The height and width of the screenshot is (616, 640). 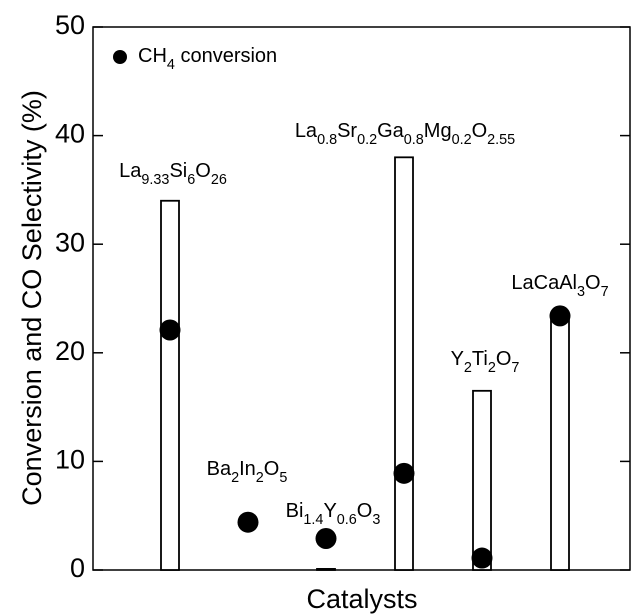 I want to click on x-axis-label: Catalysts, so click(x=361, y=599).